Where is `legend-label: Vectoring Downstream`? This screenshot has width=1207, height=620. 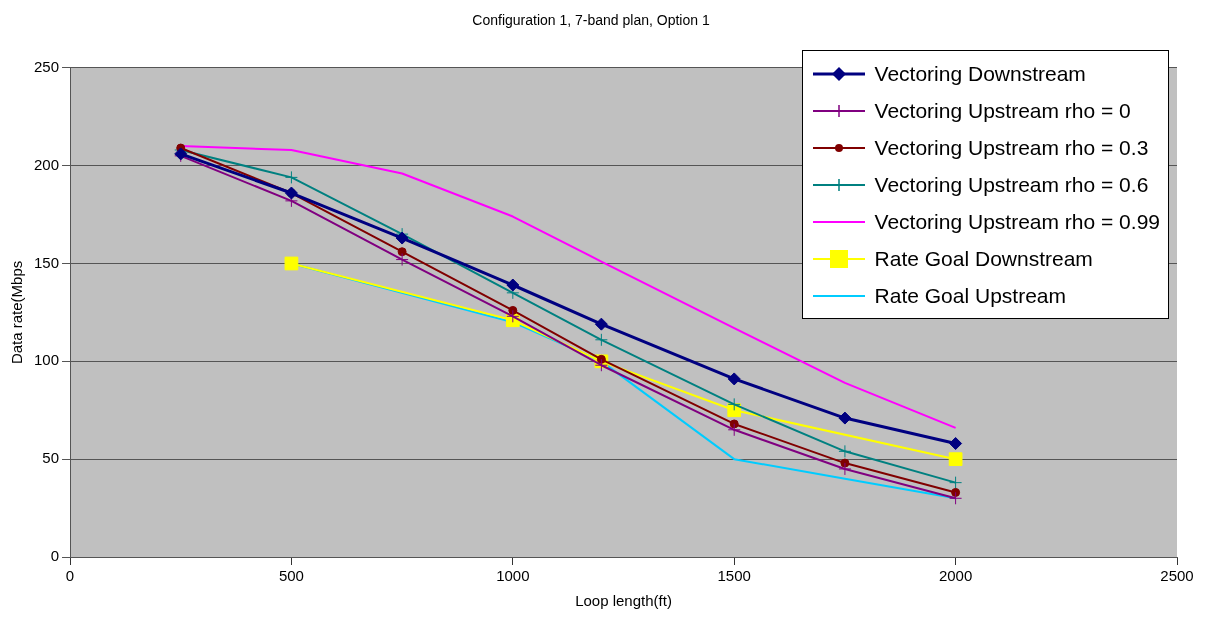 legend-label: Vectoring Downstream is located at coordinates (980, 73).